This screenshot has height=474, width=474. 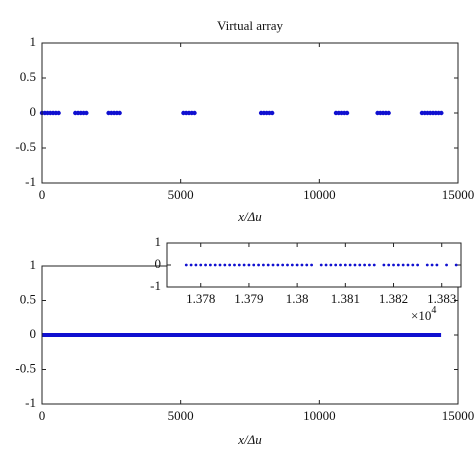 I want to click on x-tick-label: 1.379, so click(x=248, y=298).